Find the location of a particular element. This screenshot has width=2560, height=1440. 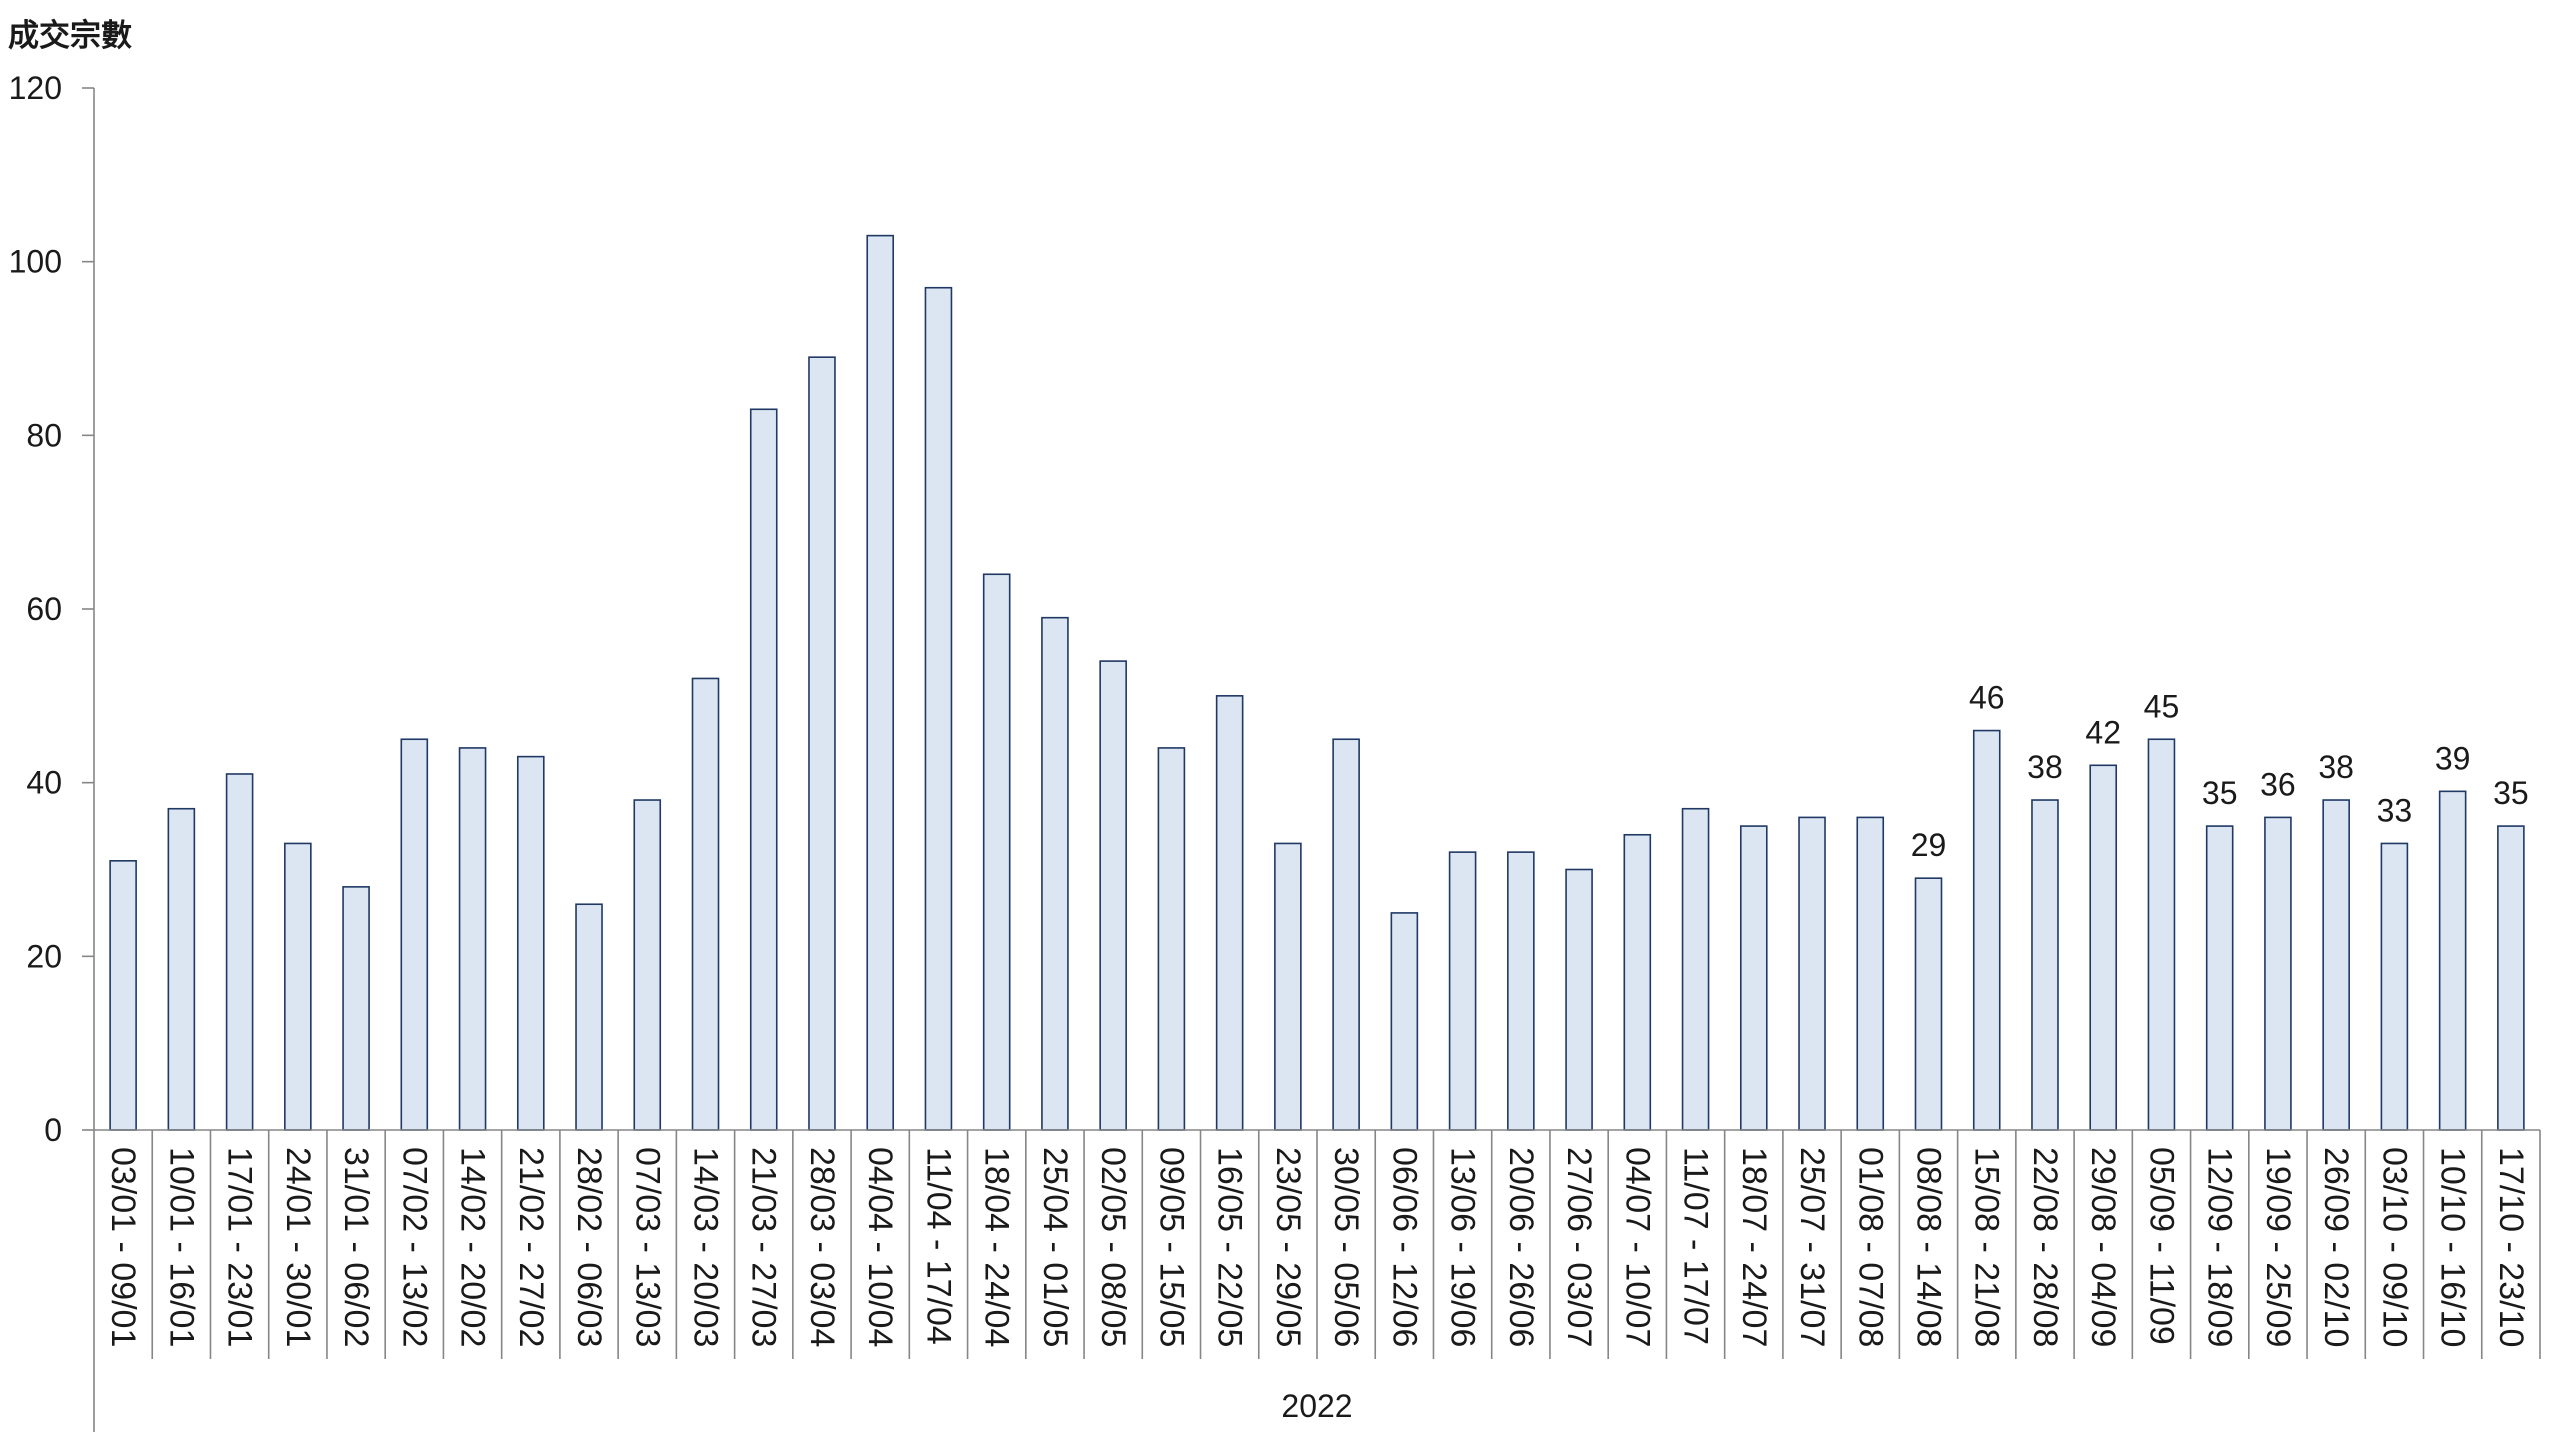

y-tick-label-3: 60 is located at coordinates (44, 609).